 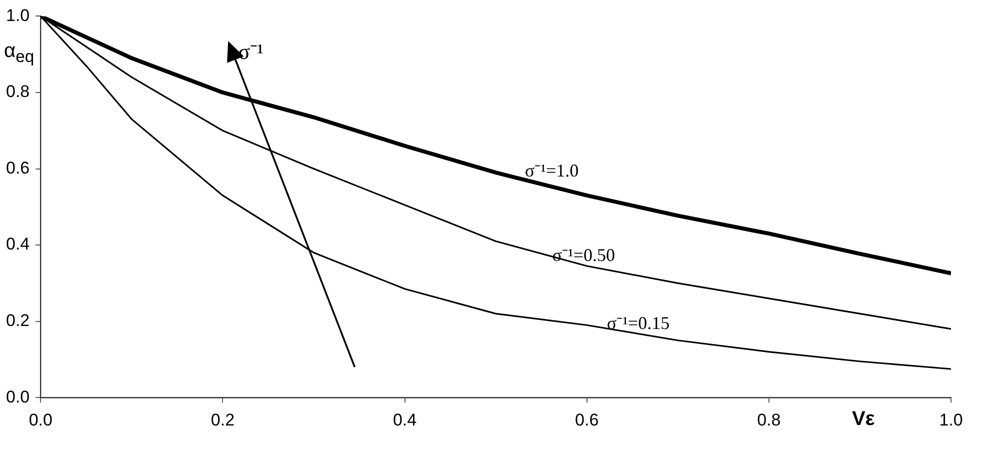 What do you see at coordinates (18, 15) in the screenshot?
I see `y-tick-label: 1.0` at bounding box center [18, 15].